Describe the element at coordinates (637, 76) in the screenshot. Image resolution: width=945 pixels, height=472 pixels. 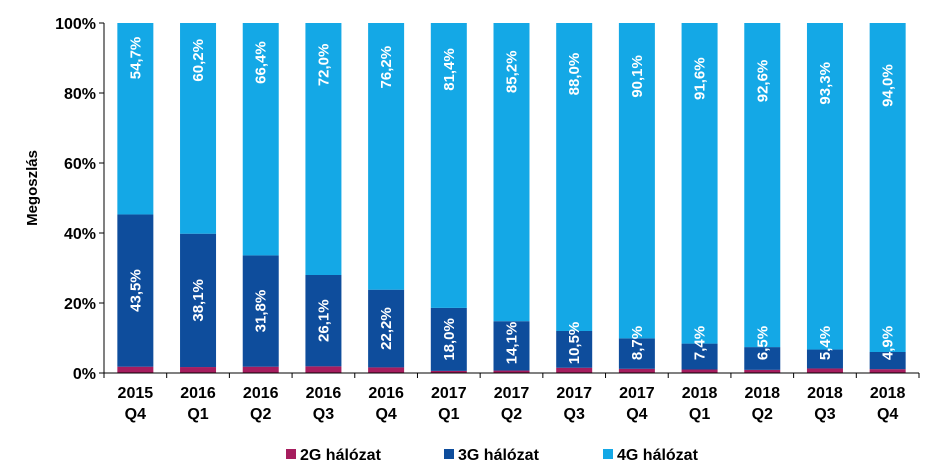
I see `data-label-4g: 90,1%` at that location.